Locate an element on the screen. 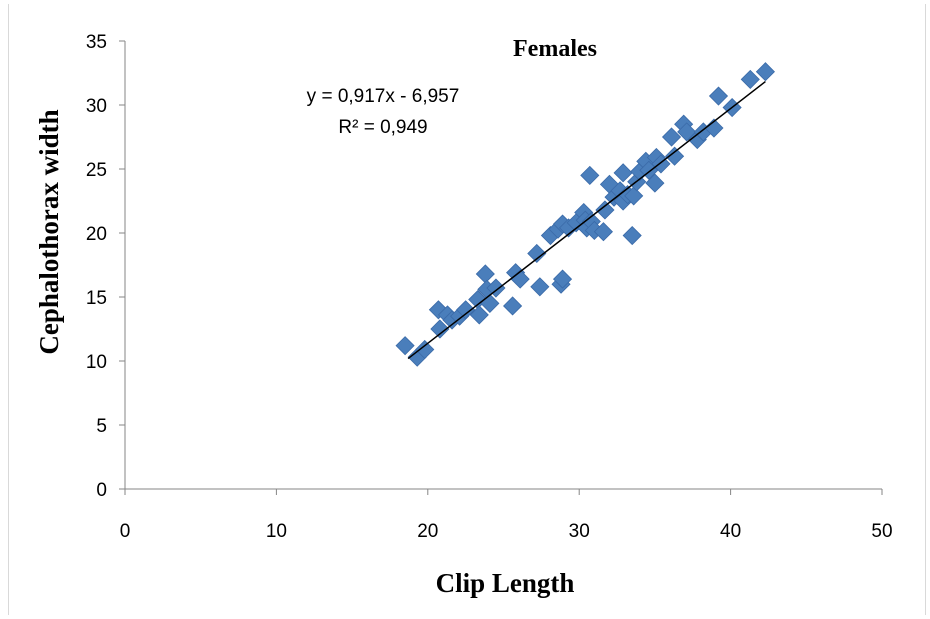 This screenshot has height=619, width=930. y-tick-label: 35 is located at coordinates (96, 42).